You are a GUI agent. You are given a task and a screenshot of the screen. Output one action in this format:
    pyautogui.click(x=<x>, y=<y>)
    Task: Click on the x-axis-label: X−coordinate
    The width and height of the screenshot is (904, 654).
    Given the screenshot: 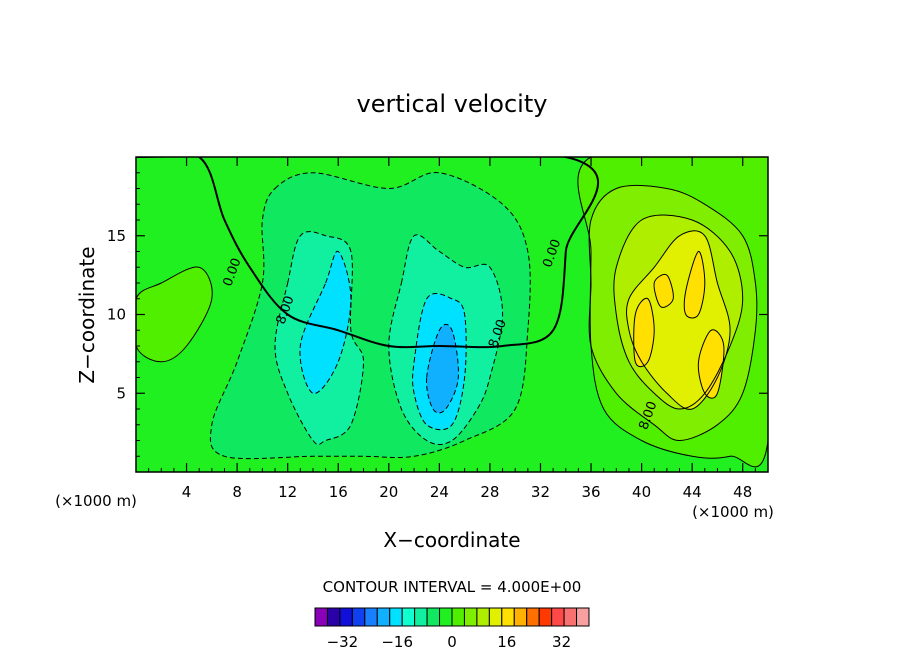 What is the action you would take?
    pyautogui.click(x=451, y=540)
    